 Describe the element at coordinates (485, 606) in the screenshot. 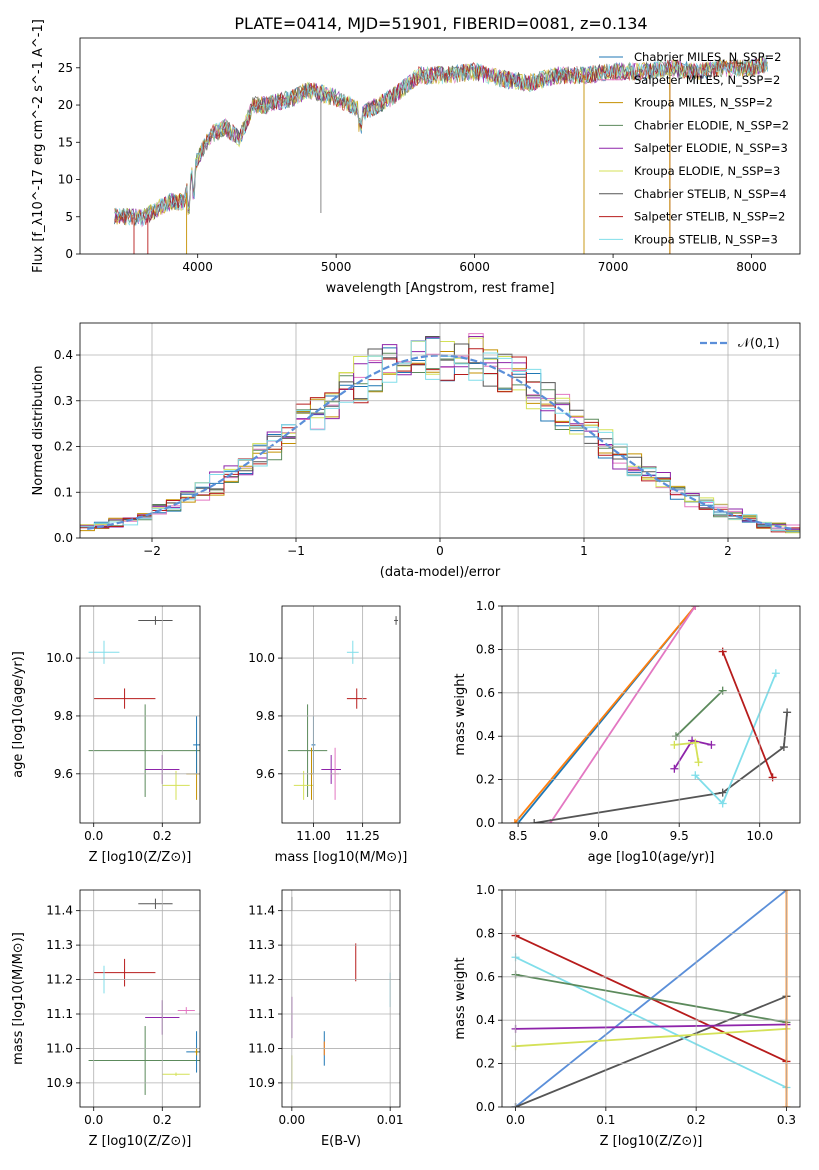

I see `y-tick-label: 1.0` at that location.